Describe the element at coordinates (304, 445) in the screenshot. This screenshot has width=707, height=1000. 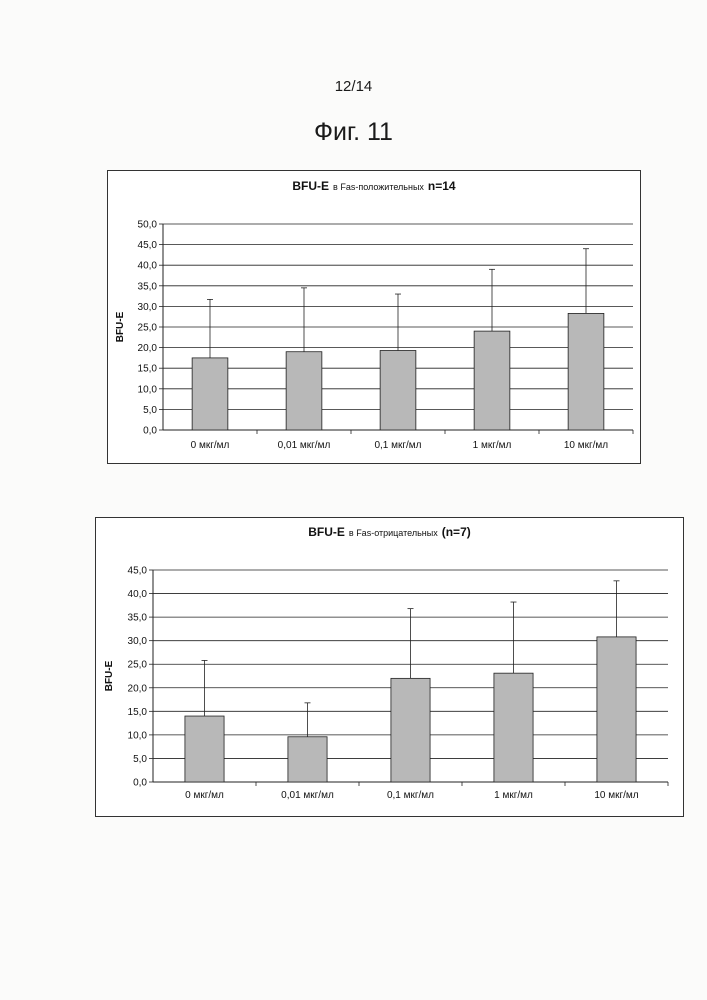
I see `chart1-category-label: 0,01 мкг/мл` at that location.